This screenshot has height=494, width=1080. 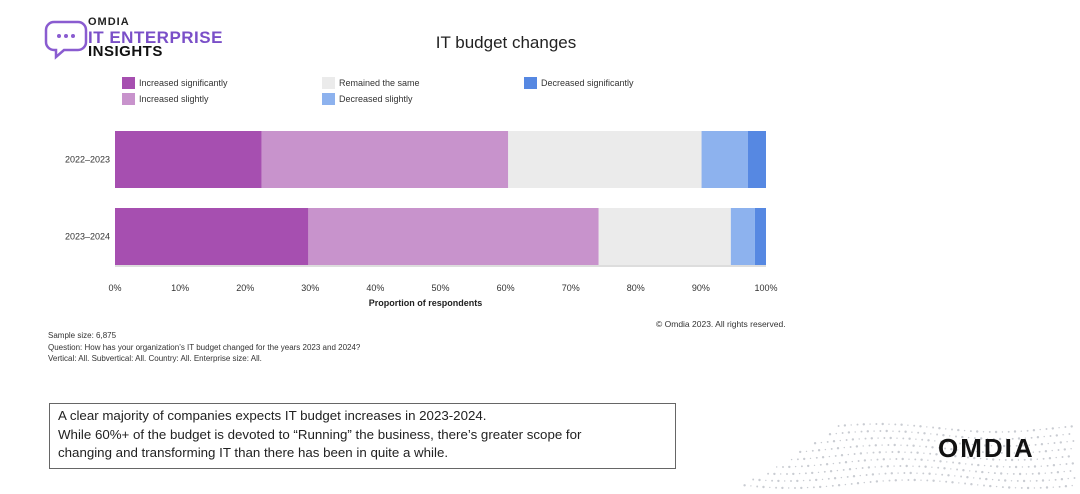 I want to click on legend-label: Remained the same, so click(x=379, y=83).